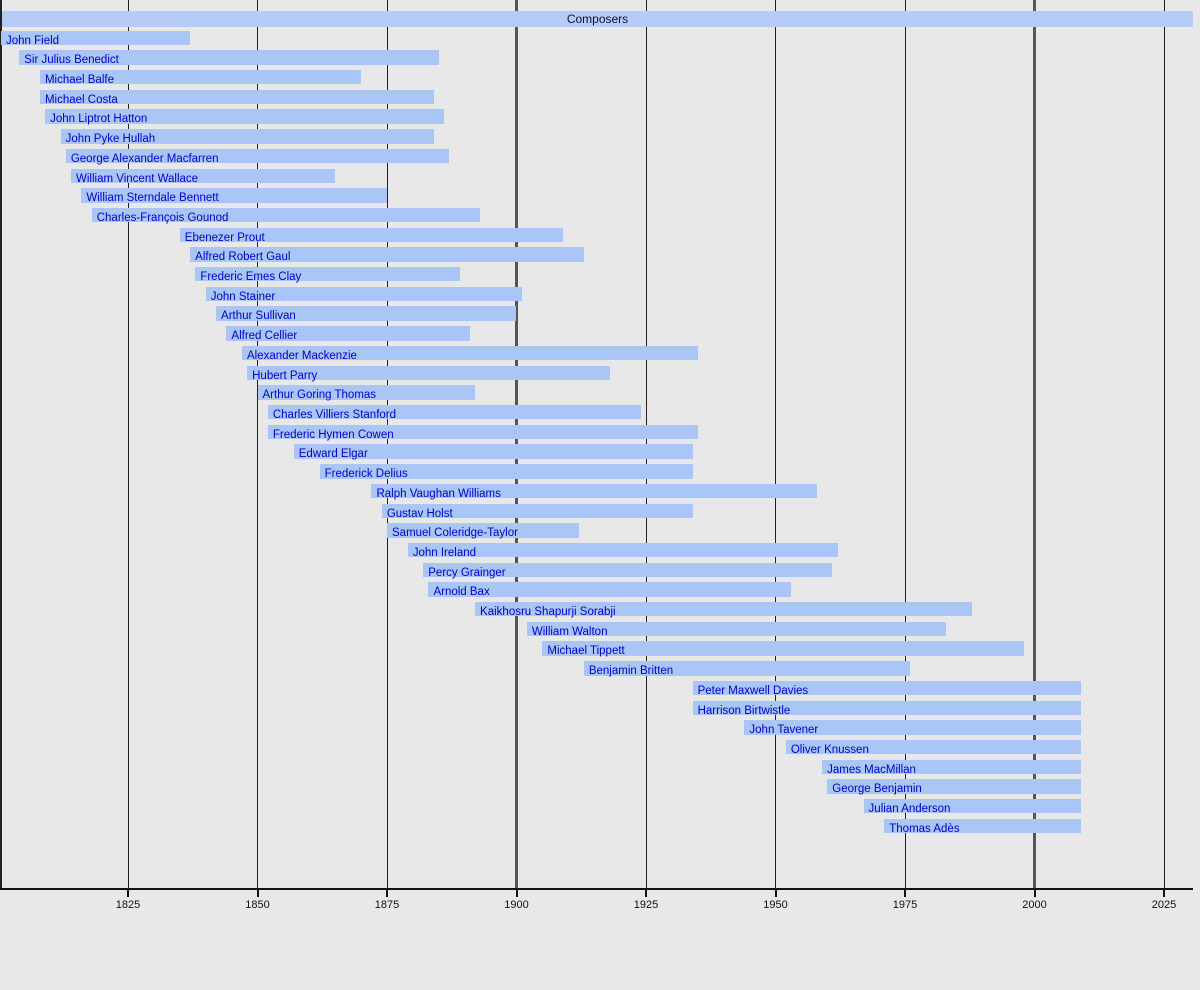 This screenshot has width=1200, height=990. What do you see at coordinates (724, 610) in the screenshot?
I see `timeline-bar: Kaikhosru Shapurji Sorabji` at bounding box center [724, 610].